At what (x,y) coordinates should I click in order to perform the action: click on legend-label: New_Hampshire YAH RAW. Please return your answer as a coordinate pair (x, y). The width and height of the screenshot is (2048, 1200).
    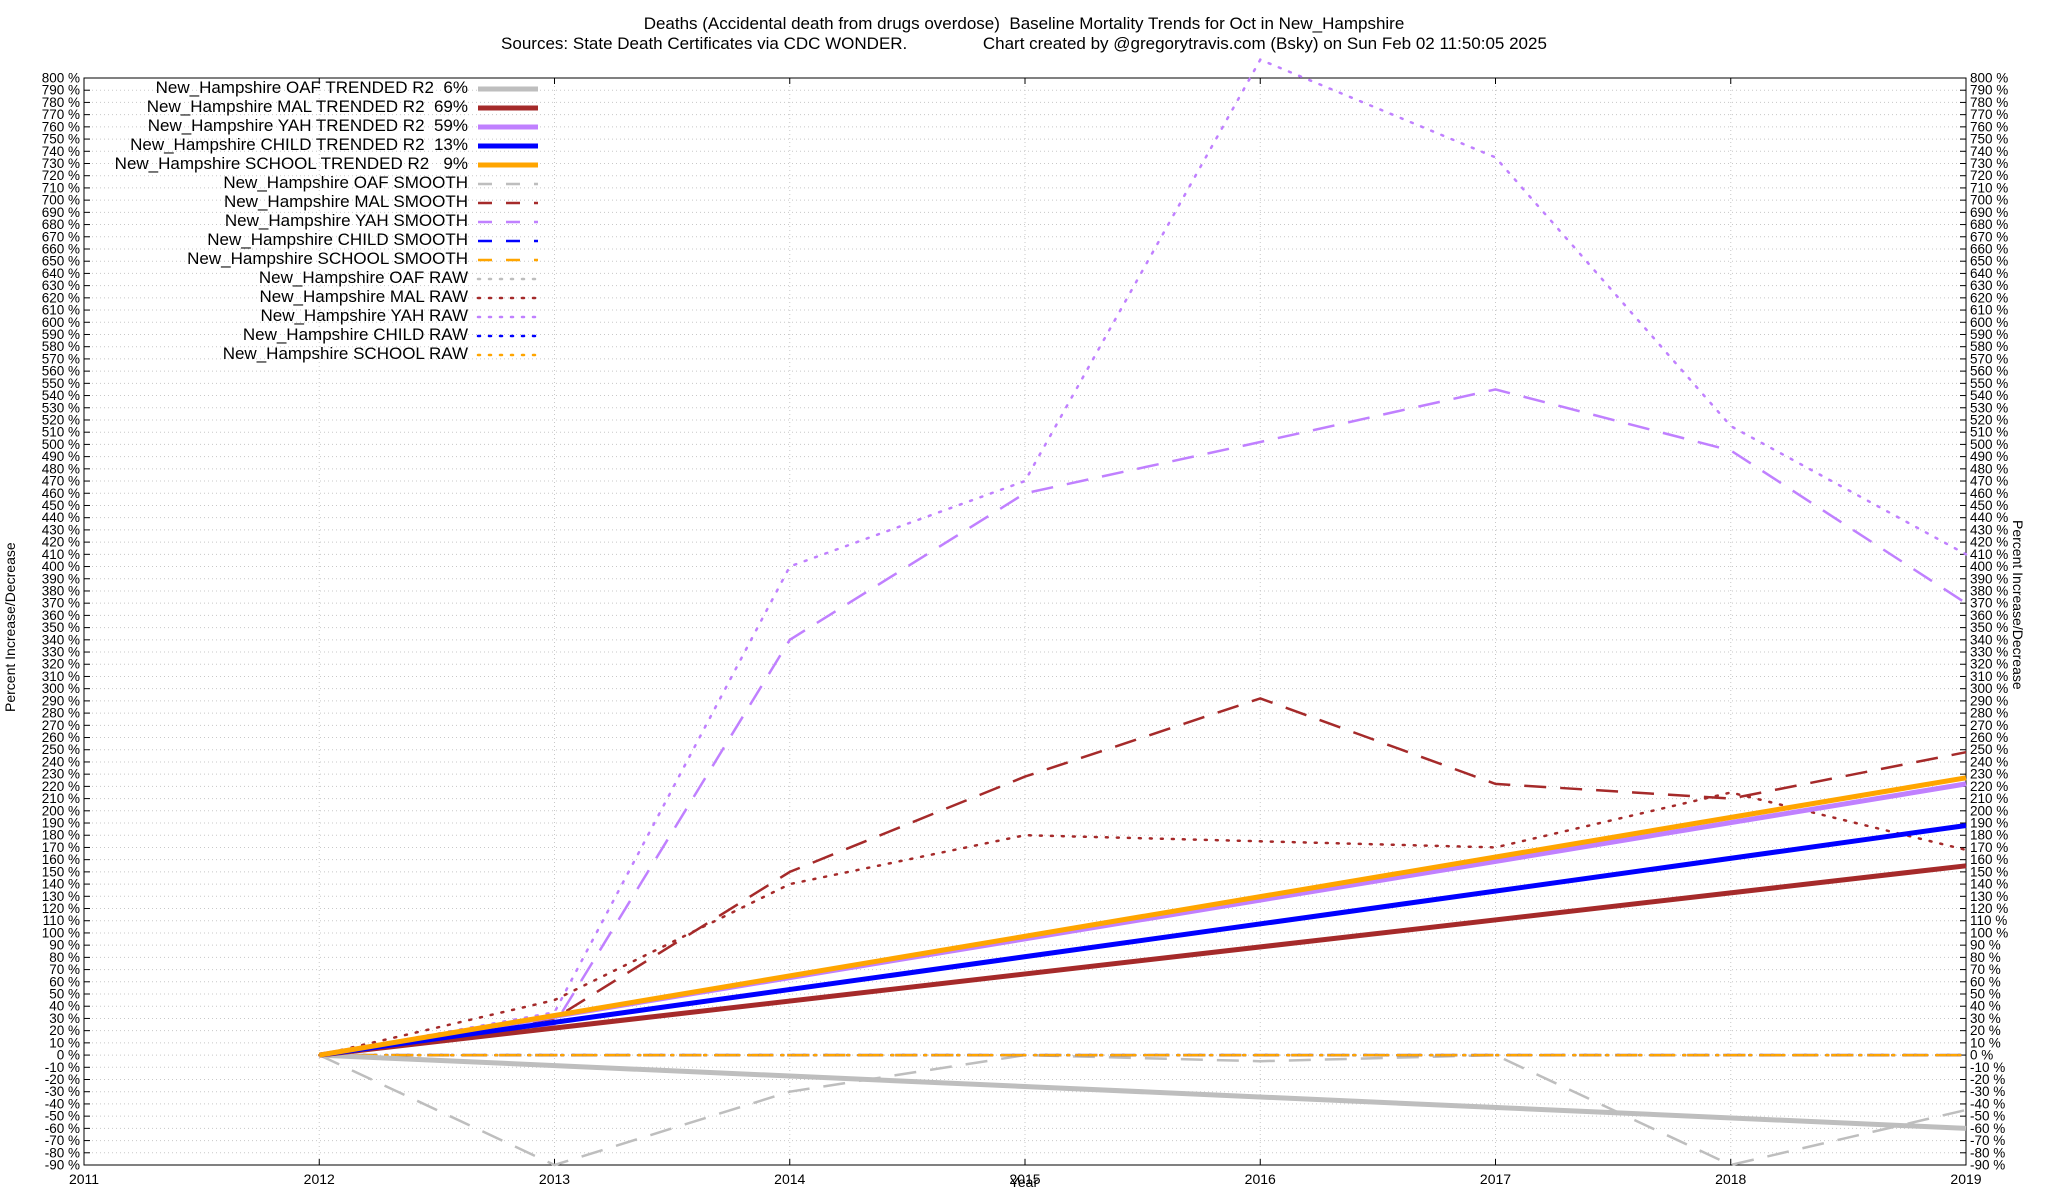
    Looking at the image, I should click on (364, 315).